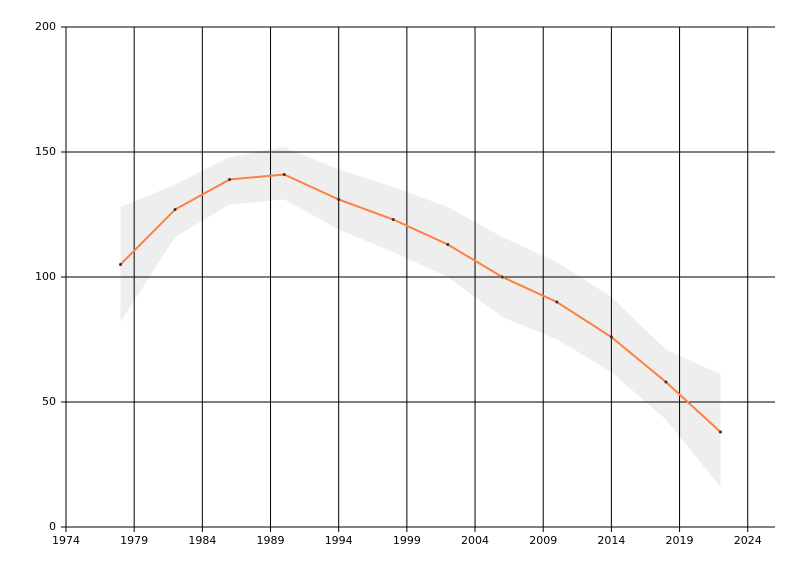 Image resolution: width=800 pixels, height=576 pixels. I want to click on y-tick-label: 100, so click(45, 276).